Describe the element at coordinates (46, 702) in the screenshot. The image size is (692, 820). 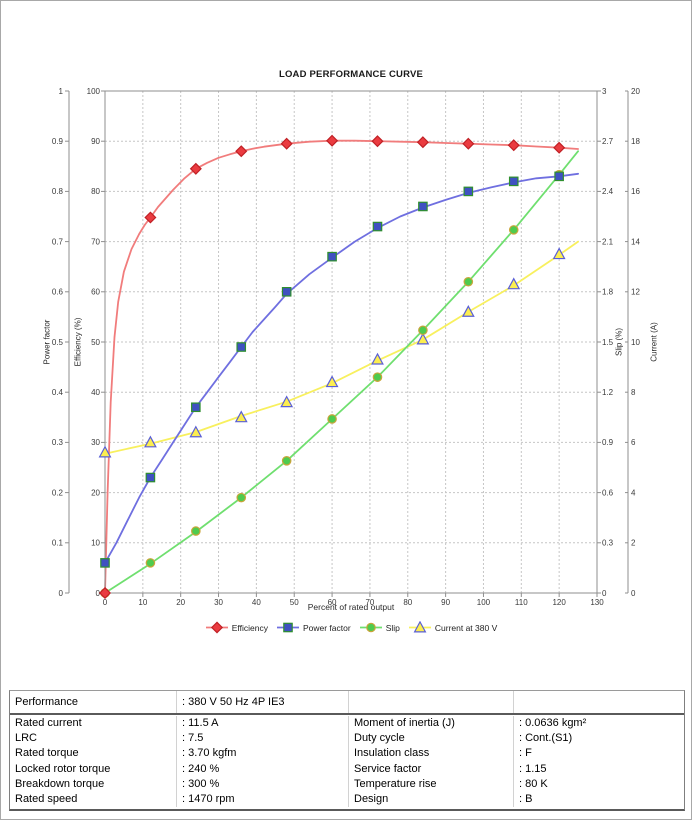
I see `performance-label: Performance` at that location.